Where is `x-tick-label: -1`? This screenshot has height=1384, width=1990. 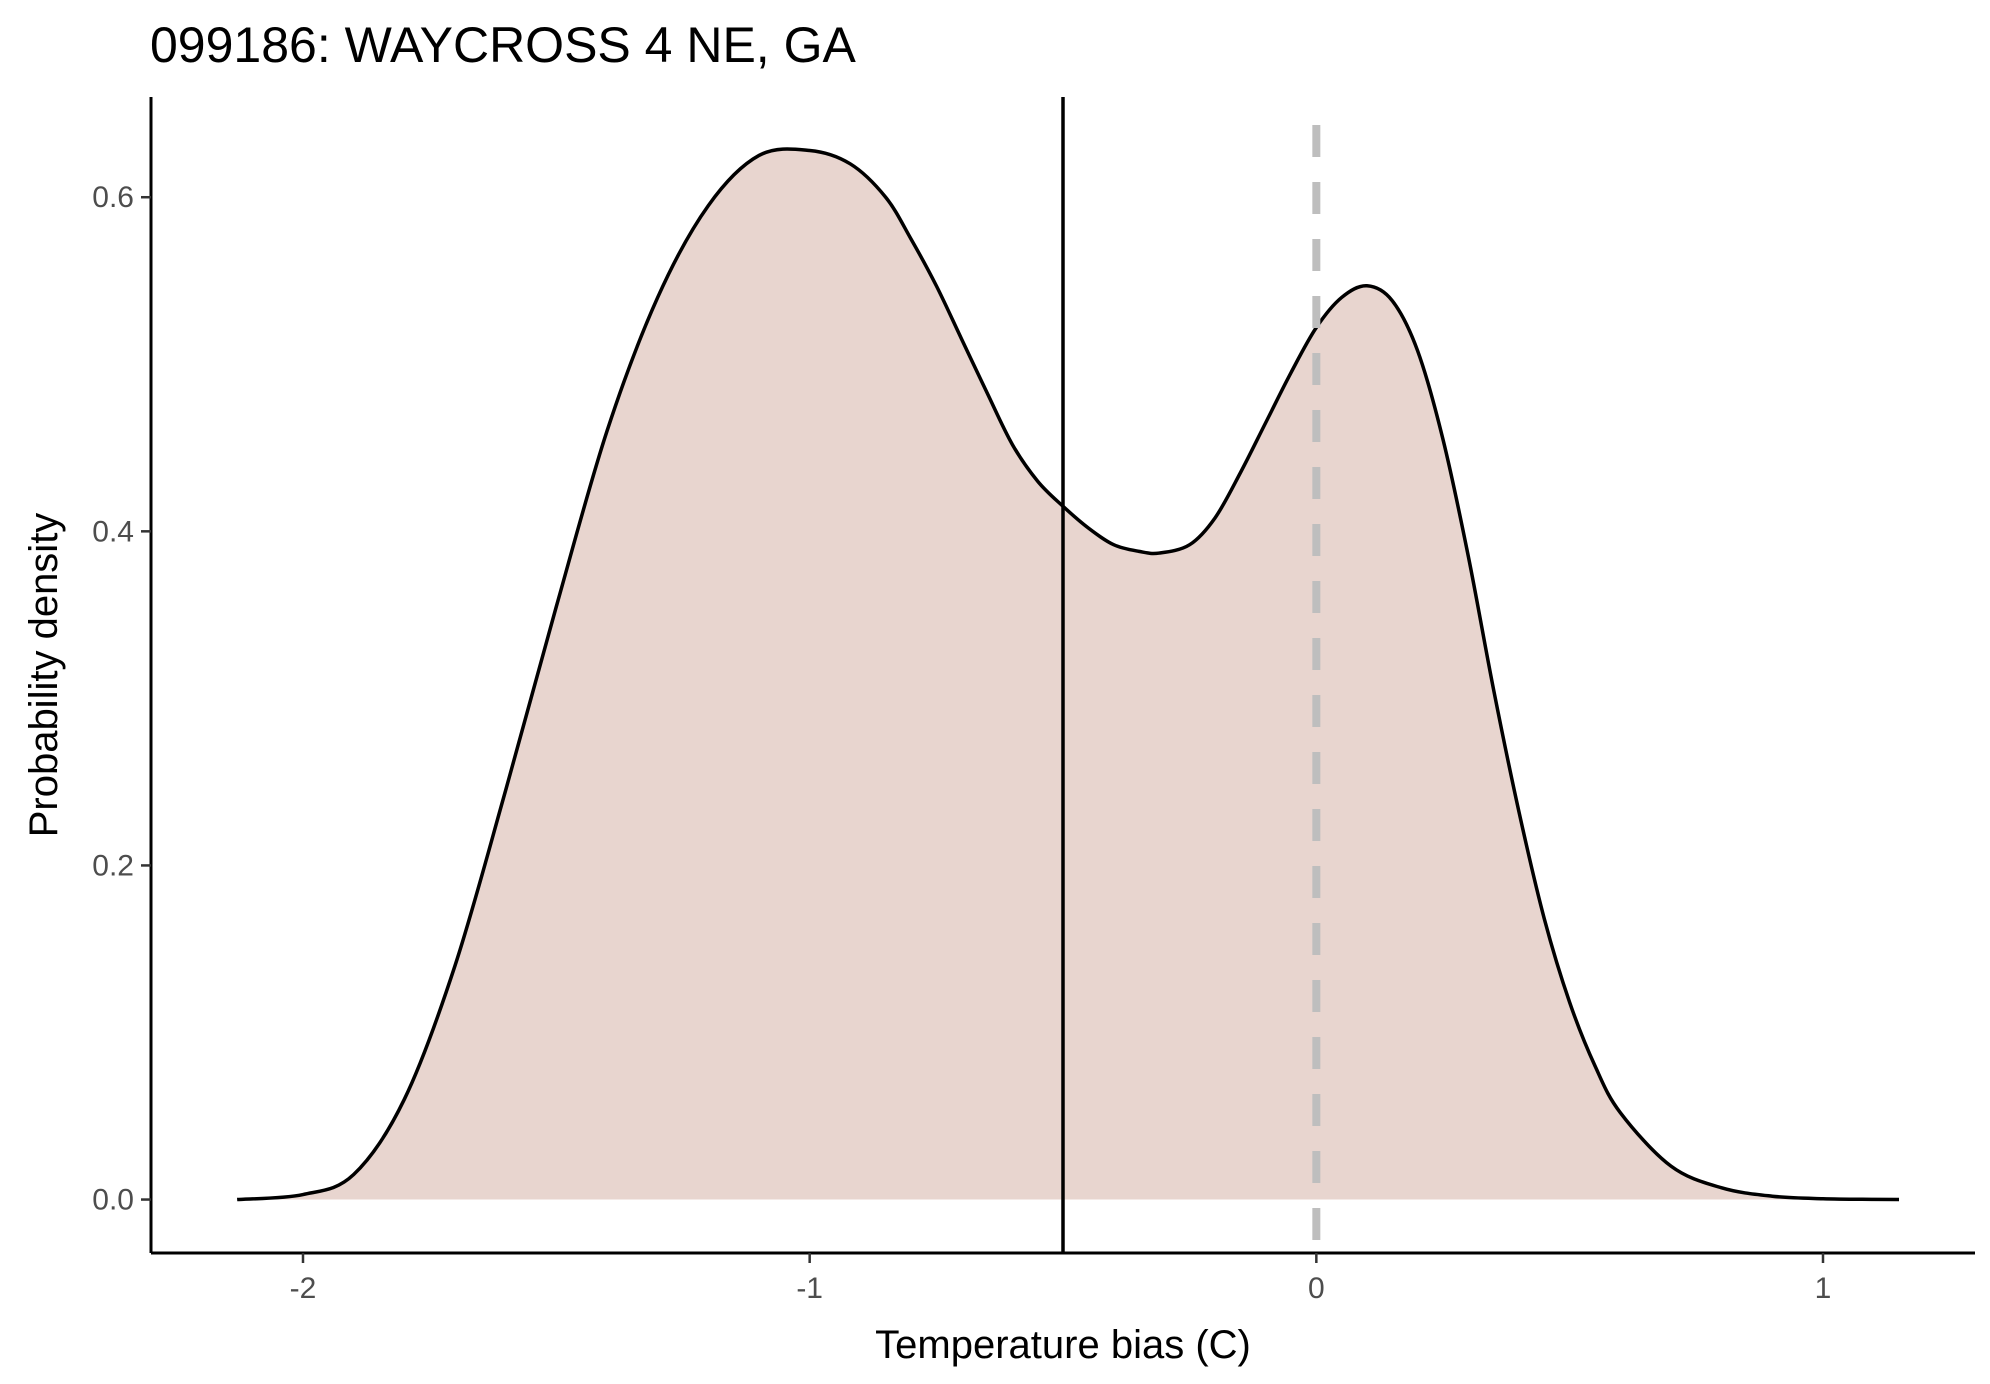 x-tick-label: -1 is located at coordinates (809, 1288).